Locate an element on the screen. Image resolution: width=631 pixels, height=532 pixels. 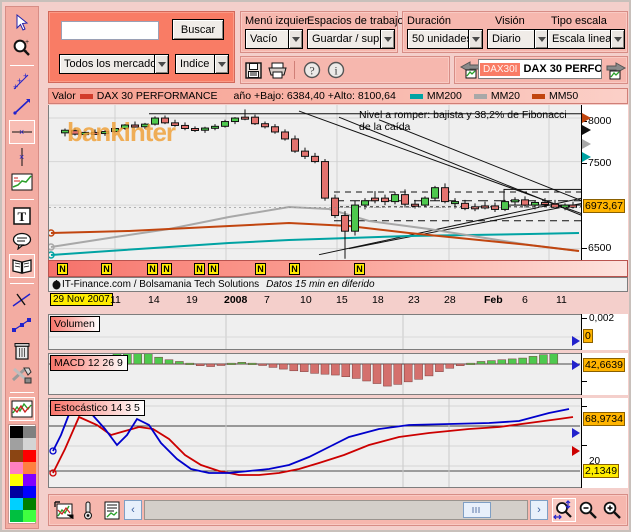
vision-label: Visión is located at coordinates (510, 21).